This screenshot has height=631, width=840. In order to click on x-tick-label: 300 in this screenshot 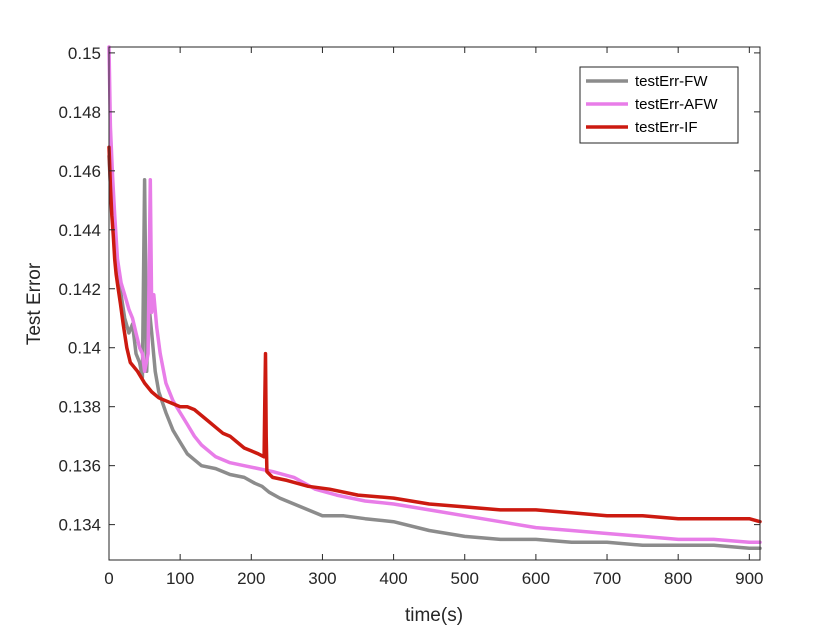, I will do `click(322, 578)`.